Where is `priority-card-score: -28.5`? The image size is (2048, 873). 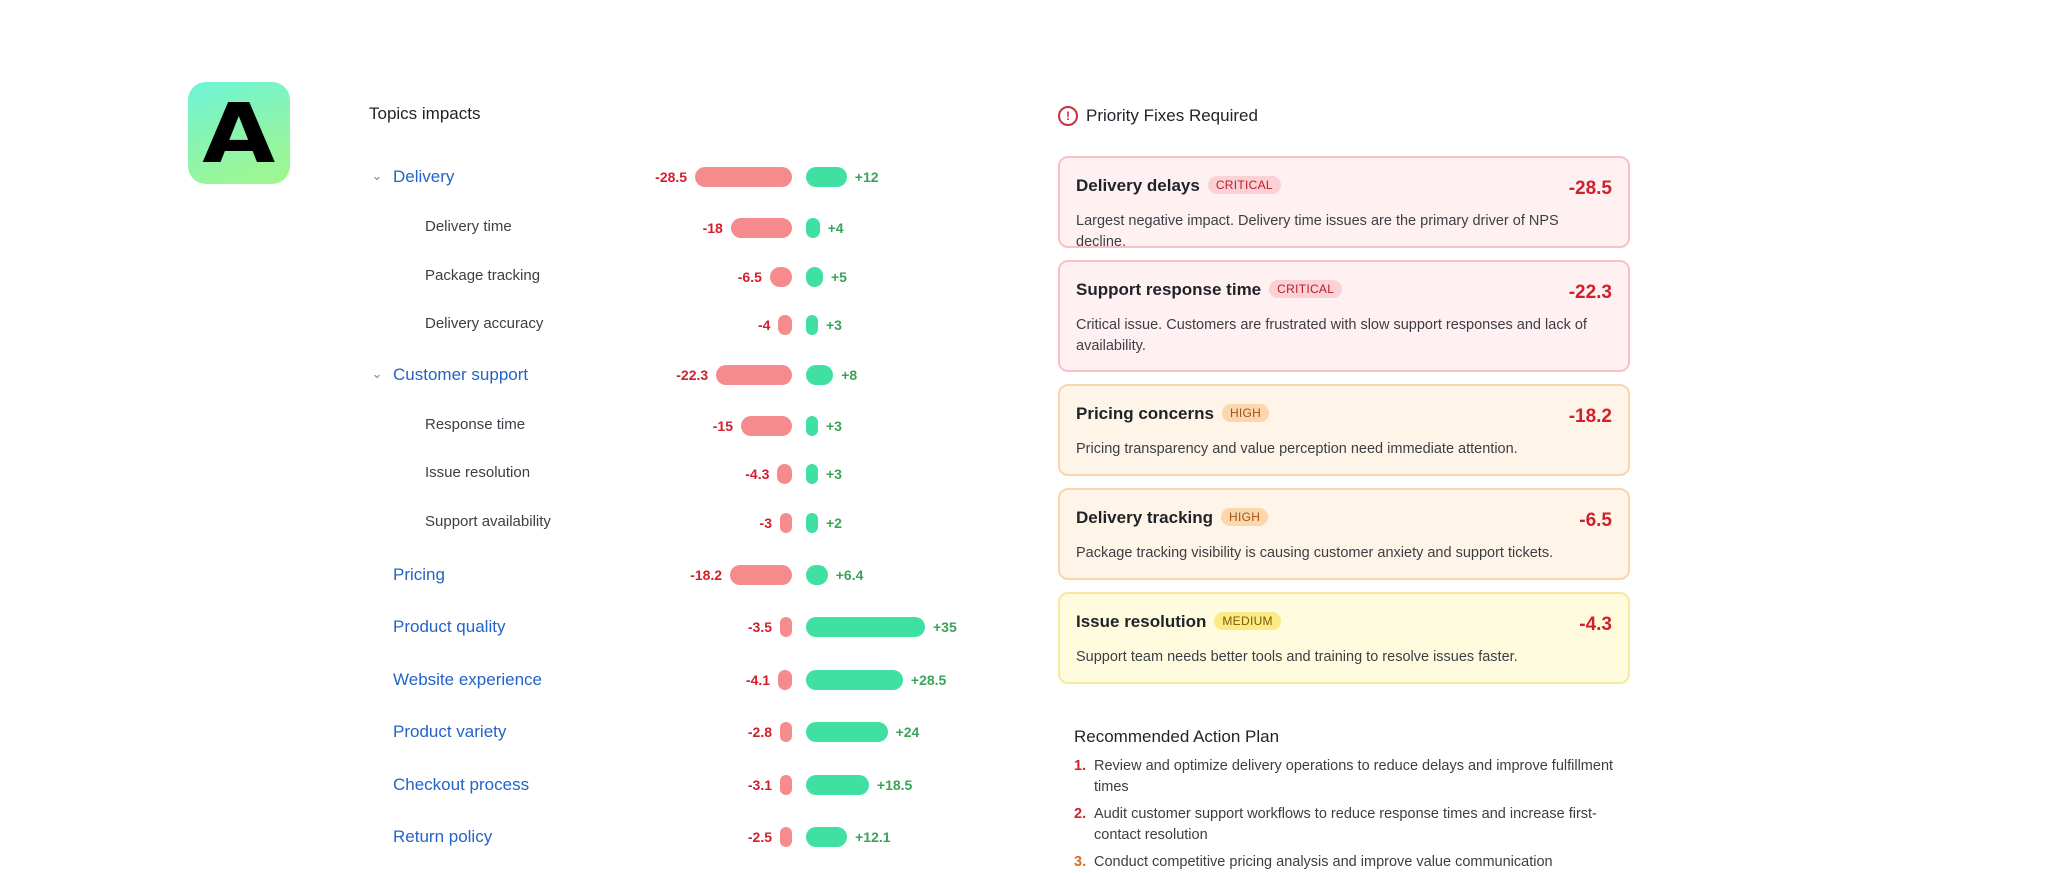
priority-card-score: -28.5 is located at coordinates (1590, 188).